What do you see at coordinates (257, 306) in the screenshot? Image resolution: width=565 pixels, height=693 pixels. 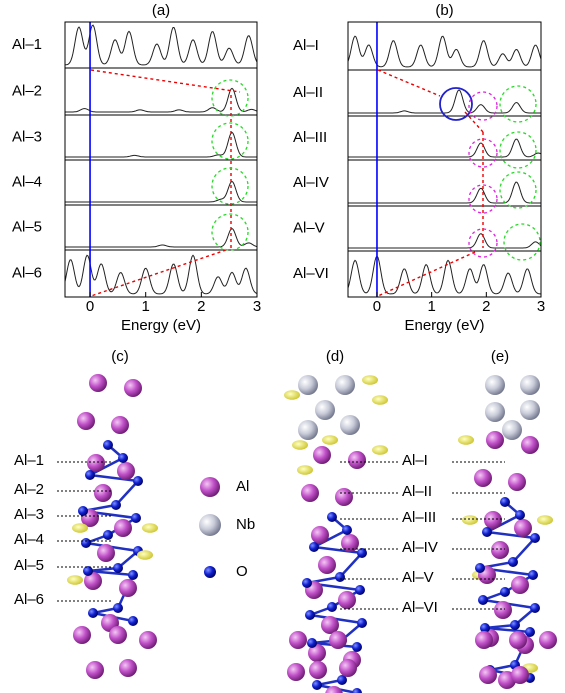 I see `x-tick-label: 3` at bounding box center [257, 306].